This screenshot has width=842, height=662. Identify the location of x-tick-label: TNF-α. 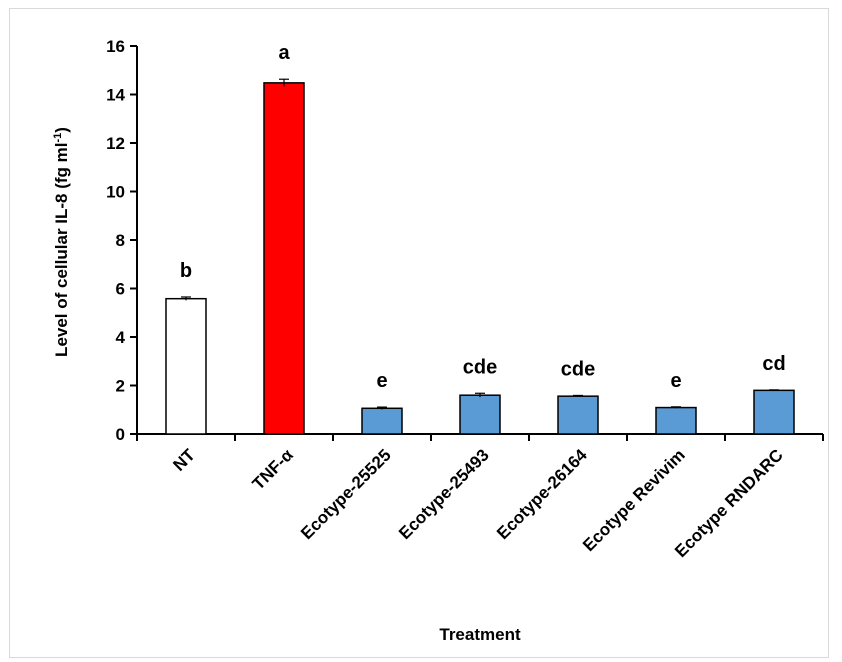
(273, 469).